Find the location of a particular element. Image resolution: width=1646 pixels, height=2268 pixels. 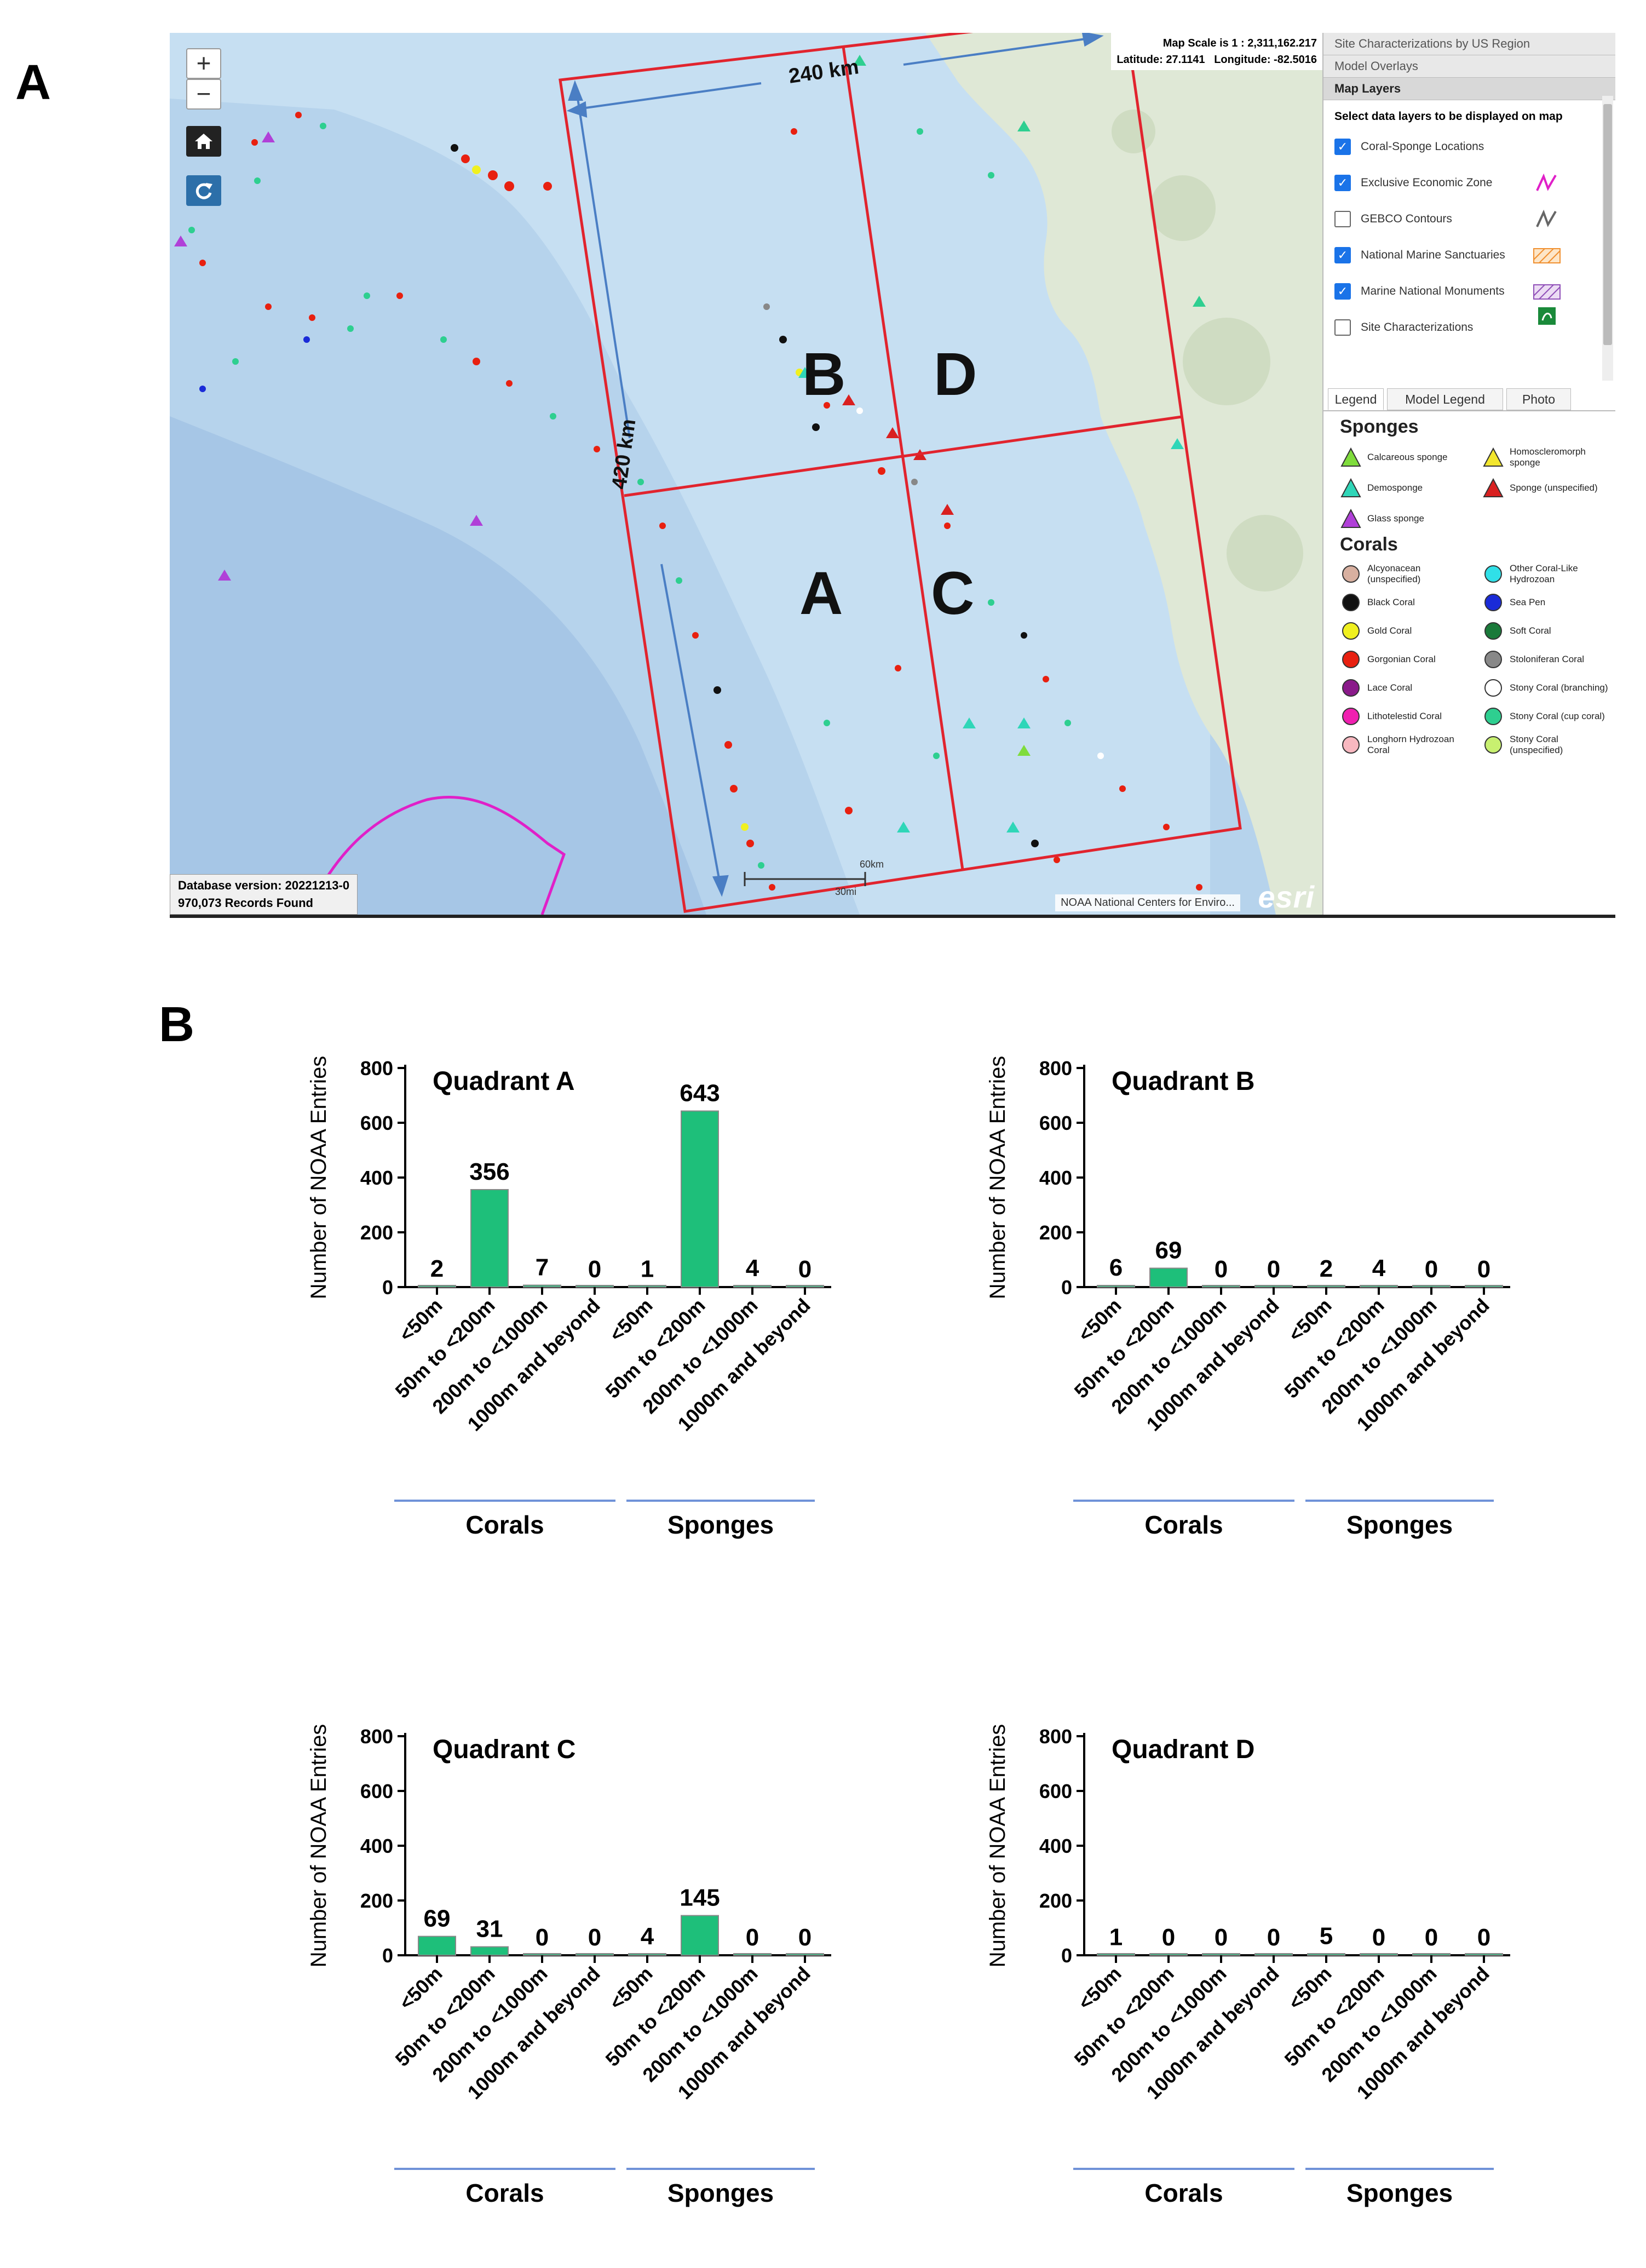

y-tick-label: 800 is located at coordinates (376, 1069).